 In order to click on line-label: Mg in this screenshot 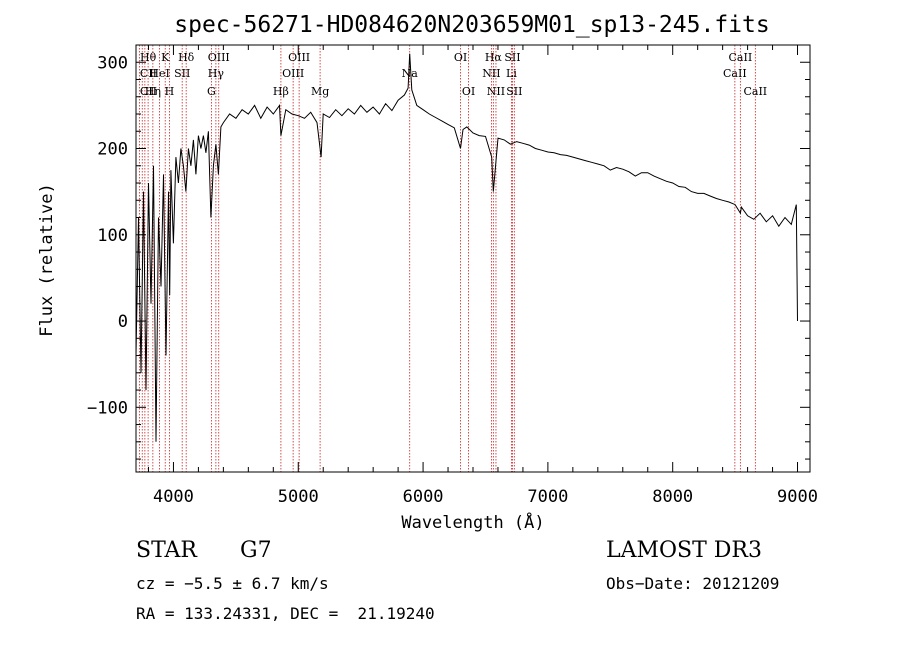, I will do `click(320, 91)`.